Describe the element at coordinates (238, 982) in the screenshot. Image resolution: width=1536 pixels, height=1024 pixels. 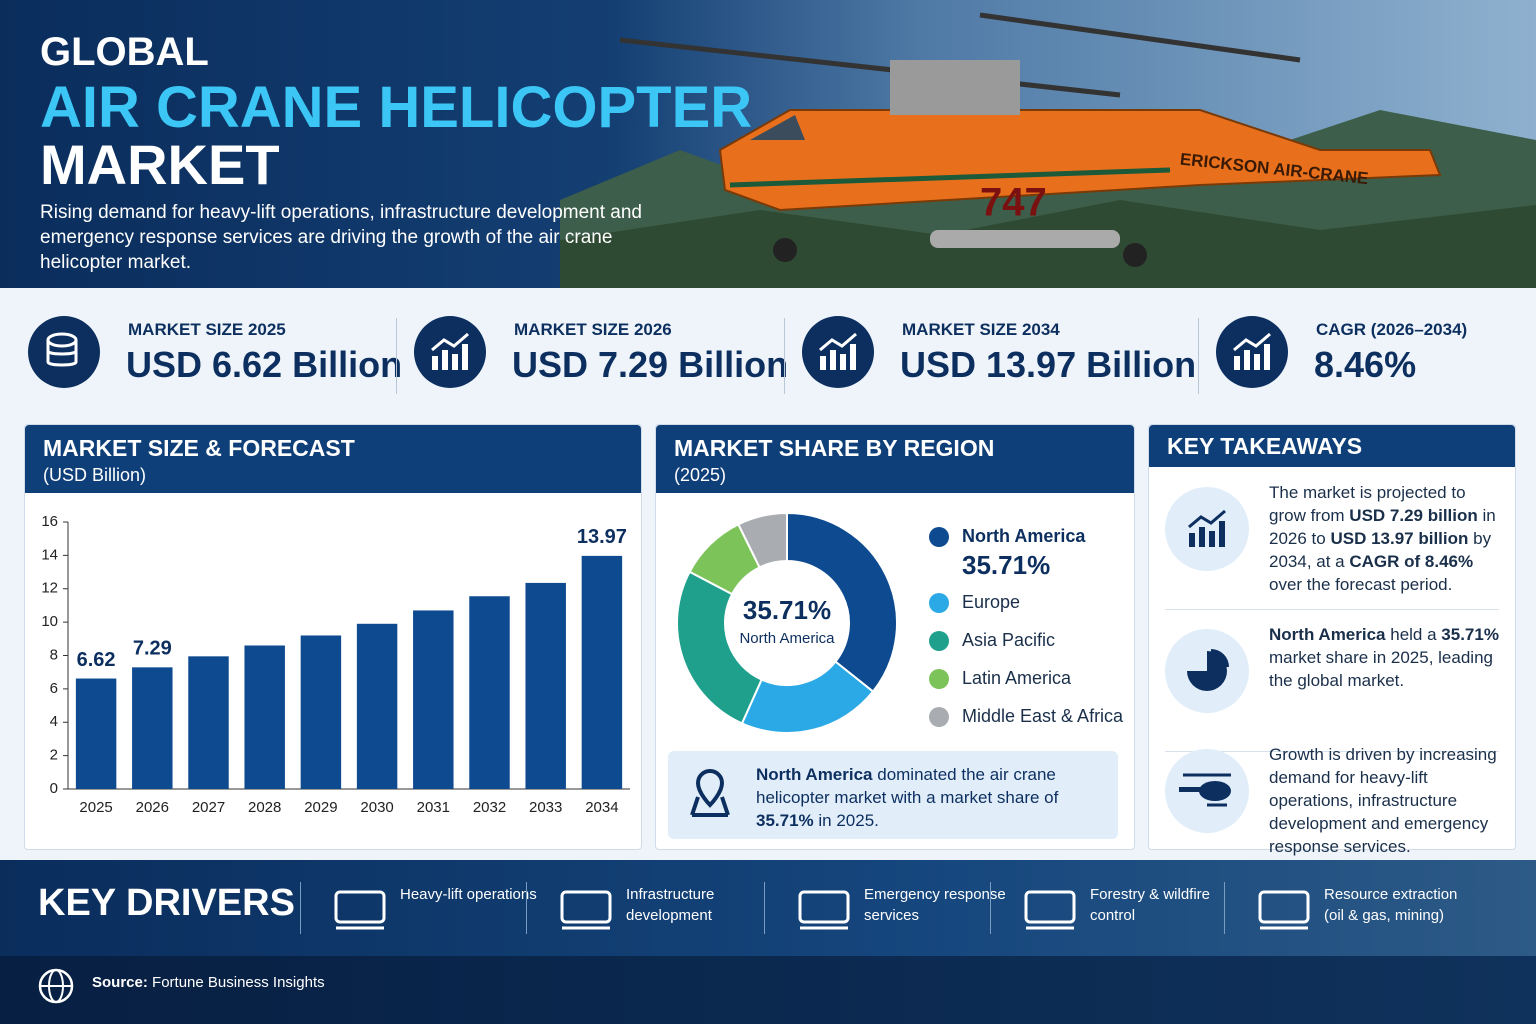
I see `source-text: Fortune Business Insights` at that location.